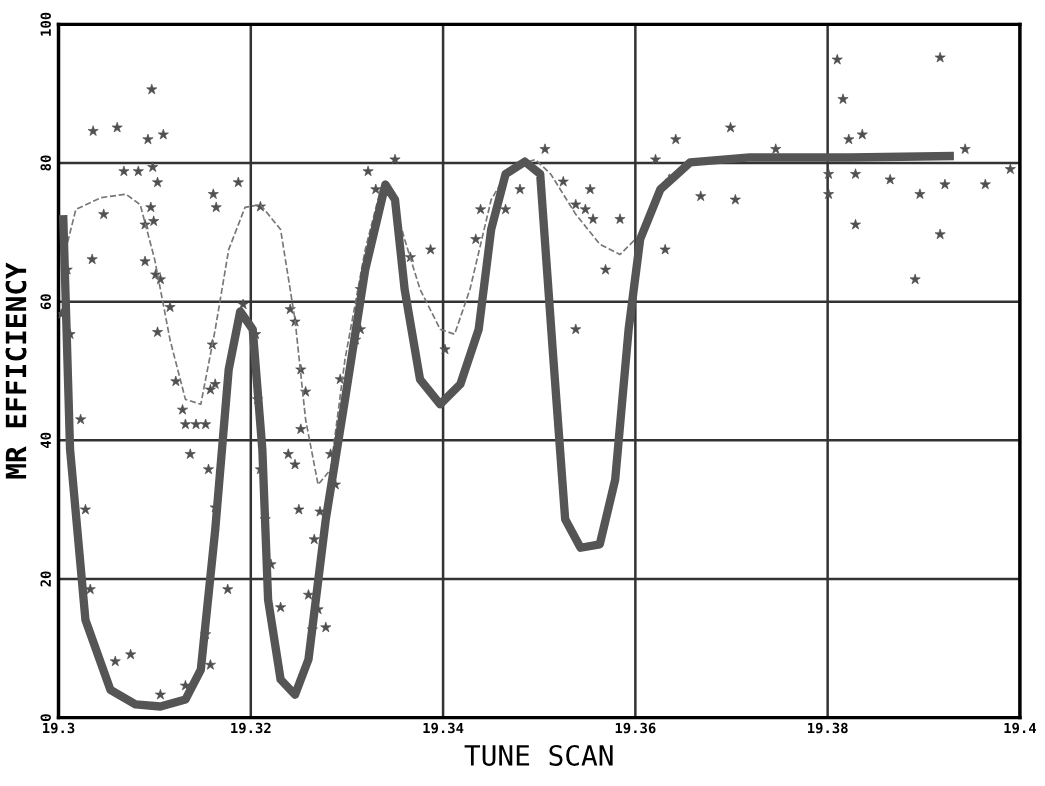  Describe the element at coordinates (828, 728) in the screenshot. I see `x-tick-label: 19.38` at that location.